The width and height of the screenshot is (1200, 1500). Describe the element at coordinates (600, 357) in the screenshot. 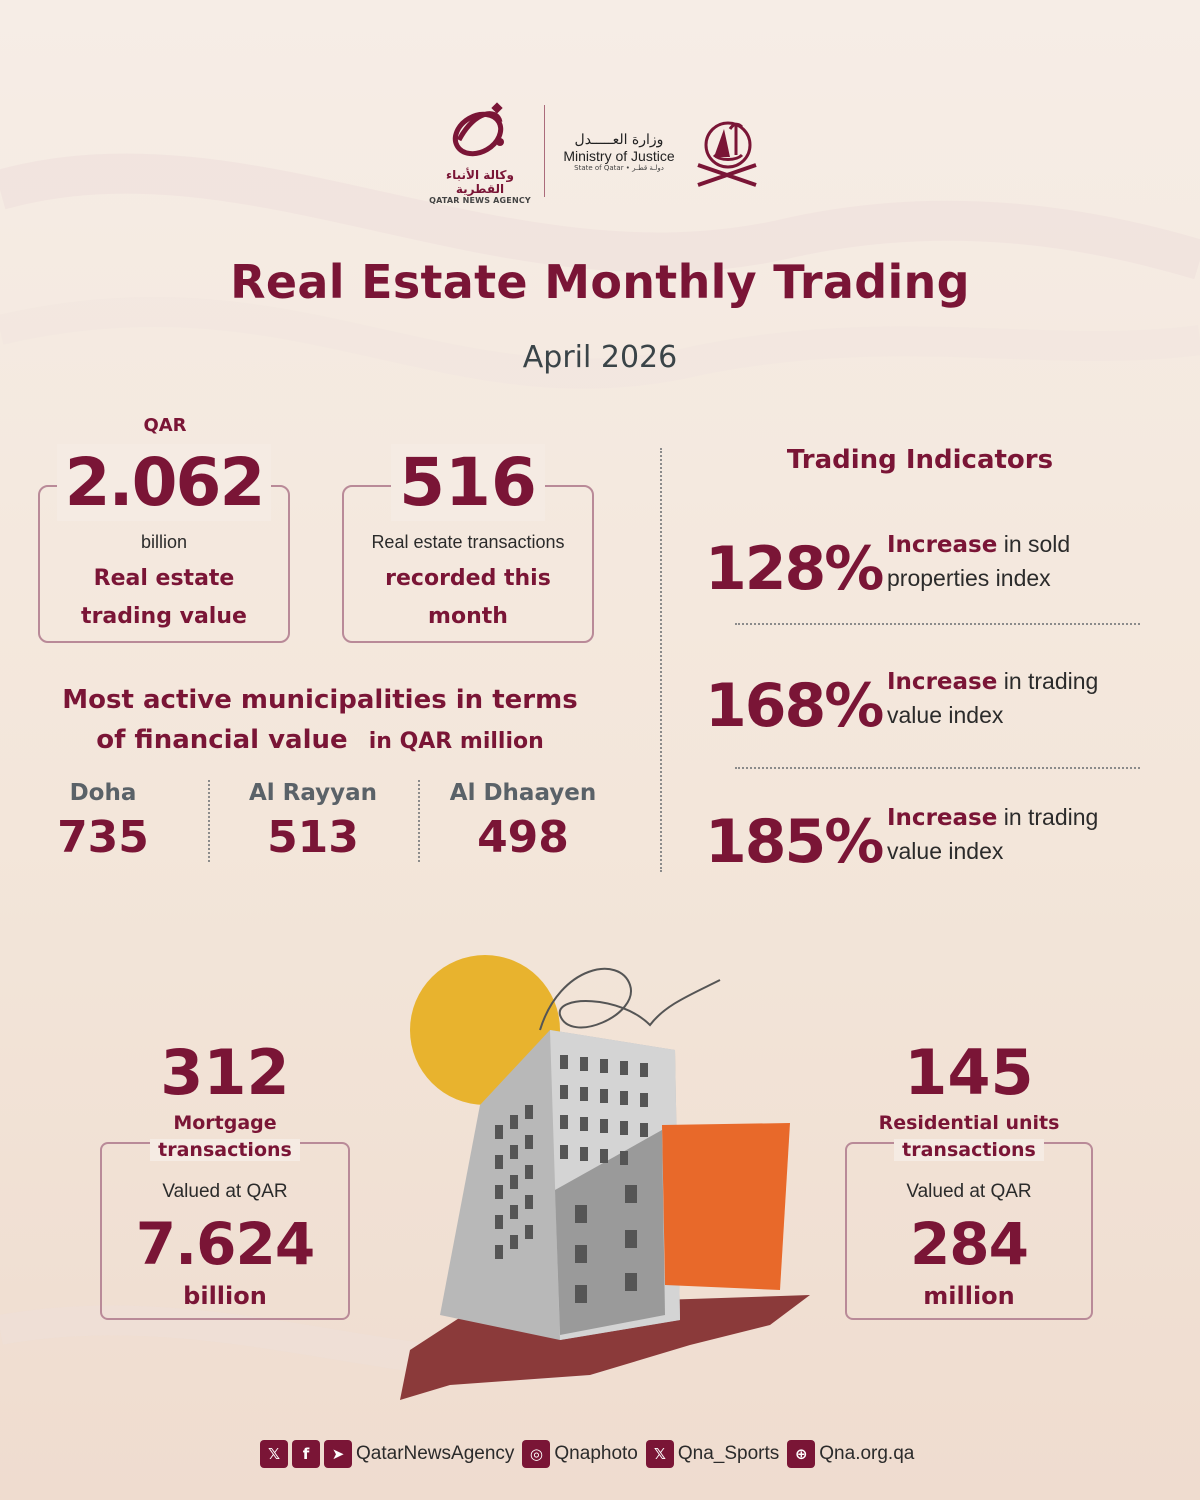

I see `page-subtitle: April 2026` at that location.